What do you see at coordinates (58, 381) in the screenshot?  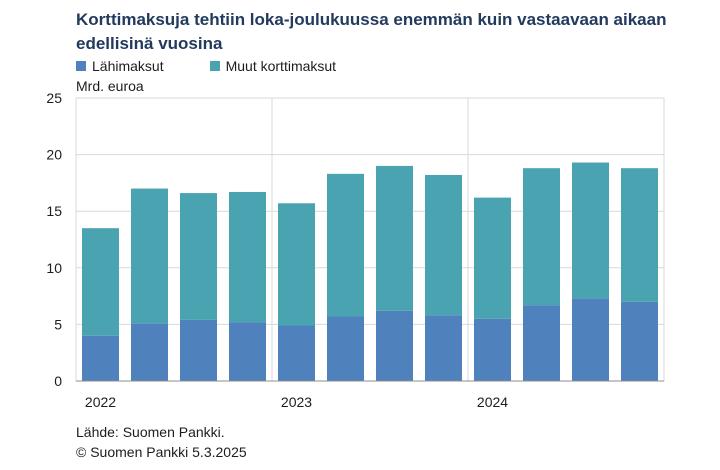 I see `y-tick-label: 0` at bounding box center [58, 381].